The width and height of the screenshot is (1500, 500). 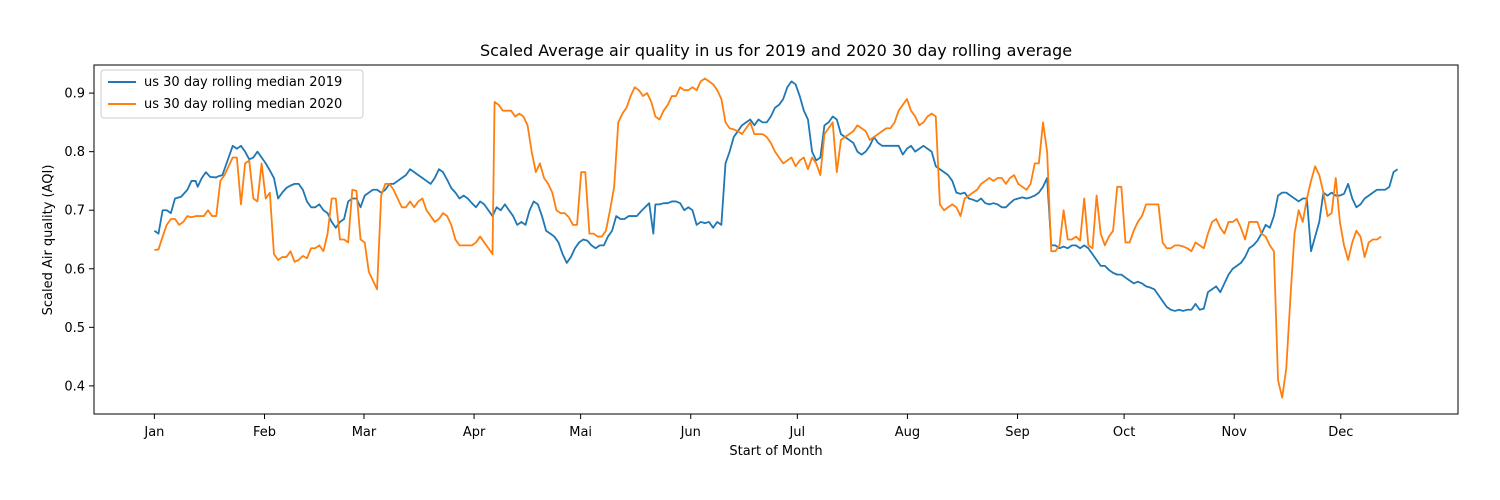 What do you see at coordinates (74, 328) in the screenshot?
I see `y-tick-label: 0.5` at bounding box center [74, 328].